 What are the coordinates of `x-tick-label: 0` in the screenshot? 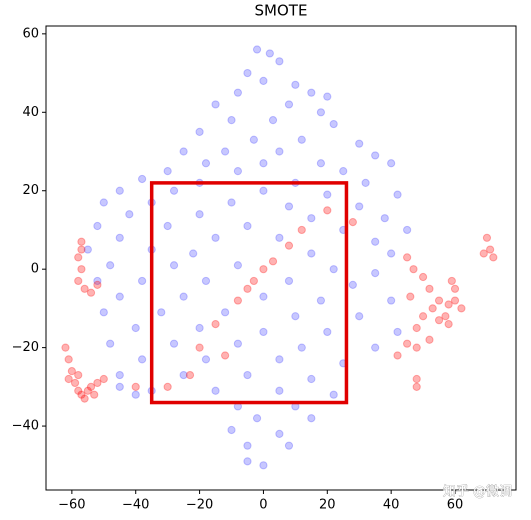 It's located at (263, 505).